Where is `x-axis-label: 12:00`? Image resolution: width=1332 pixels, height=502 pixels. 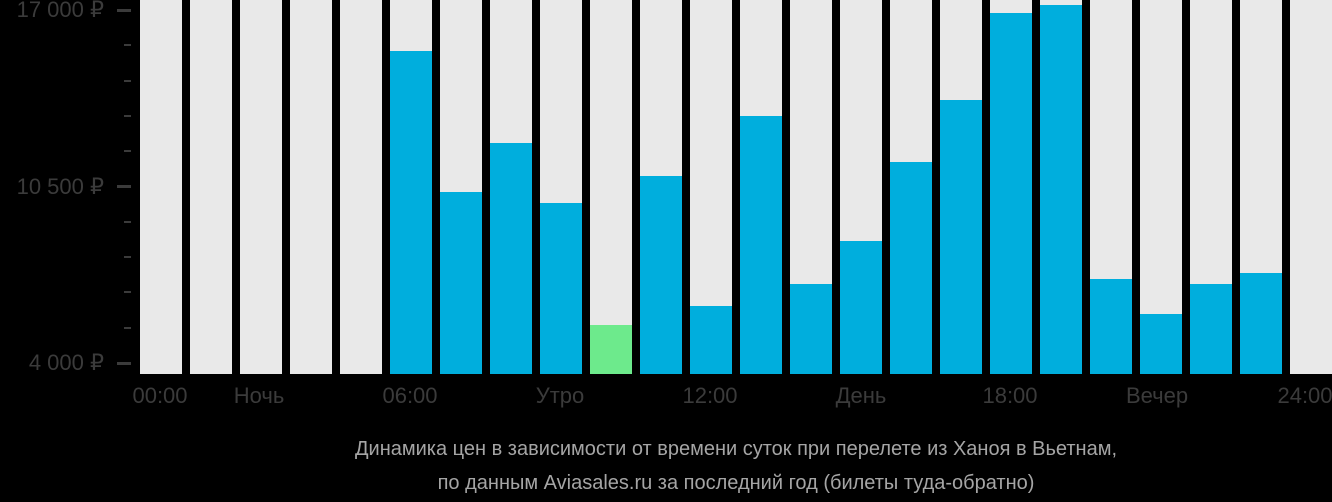 x-axis-label: 12:00 is located at coordinates (710, 395).